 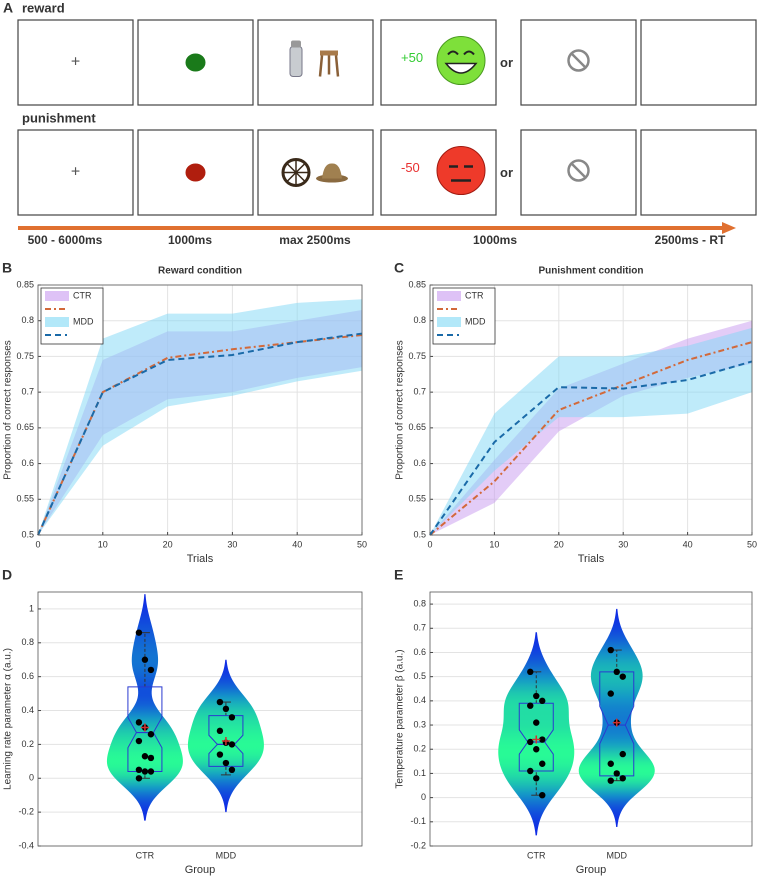 I want to click on timeline-label: max 2500ms, so click(x=315, y=240).